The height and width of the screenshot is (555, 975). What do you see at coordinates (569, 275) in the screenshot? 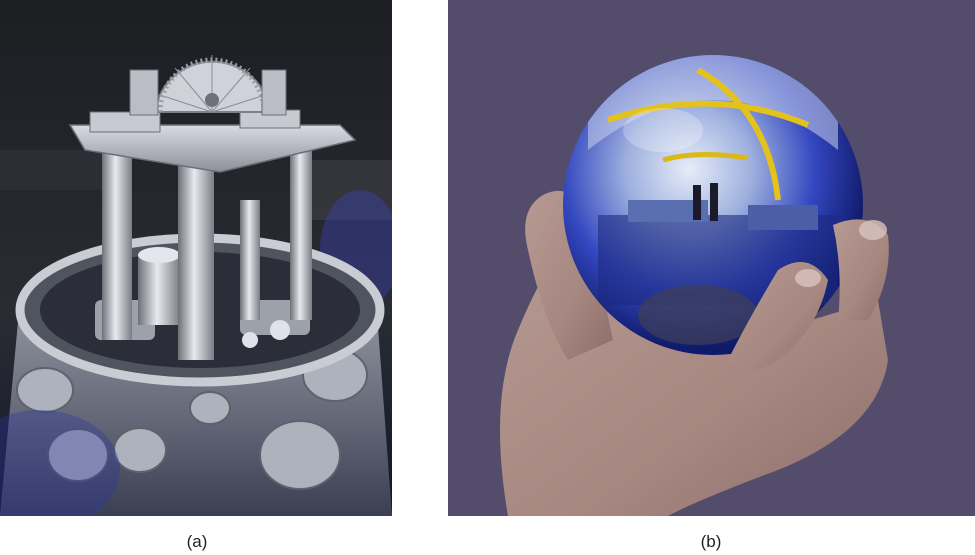
I see `thumb` at bounding box center [569, 275].